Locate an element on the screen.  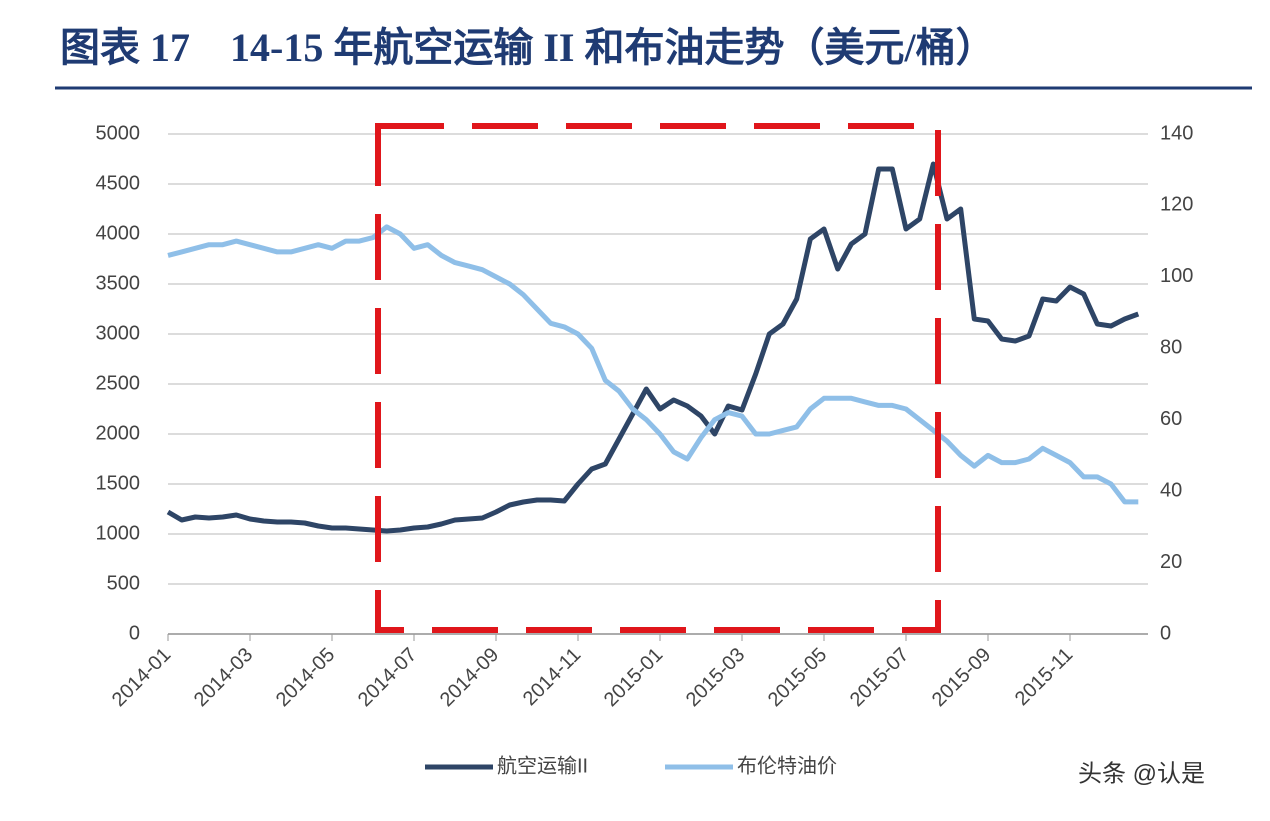
y2-tick-label: 120 is located at coordinates (1176, 205).